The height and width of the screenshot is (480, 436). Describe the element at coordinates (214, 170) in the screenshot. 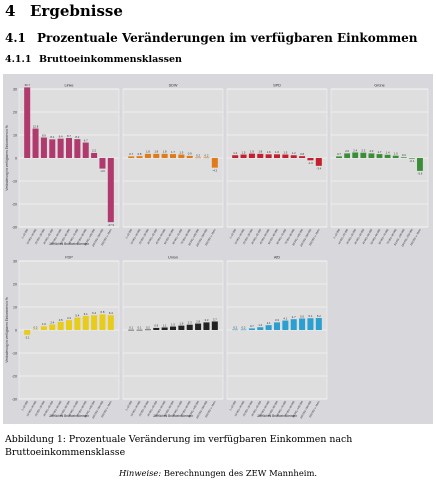

I see `bar-value-label: -4.2` at that location.